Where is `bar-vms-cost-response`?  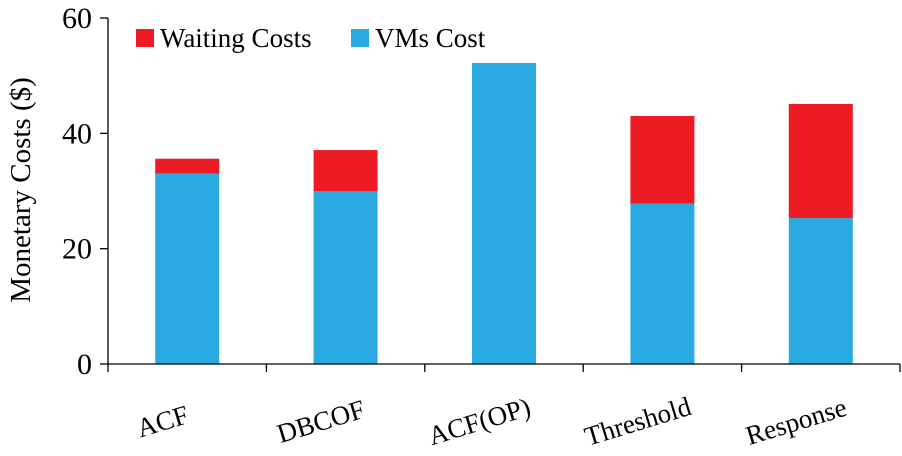 bar-vms-cost-response is located at coordinates (820, 291).